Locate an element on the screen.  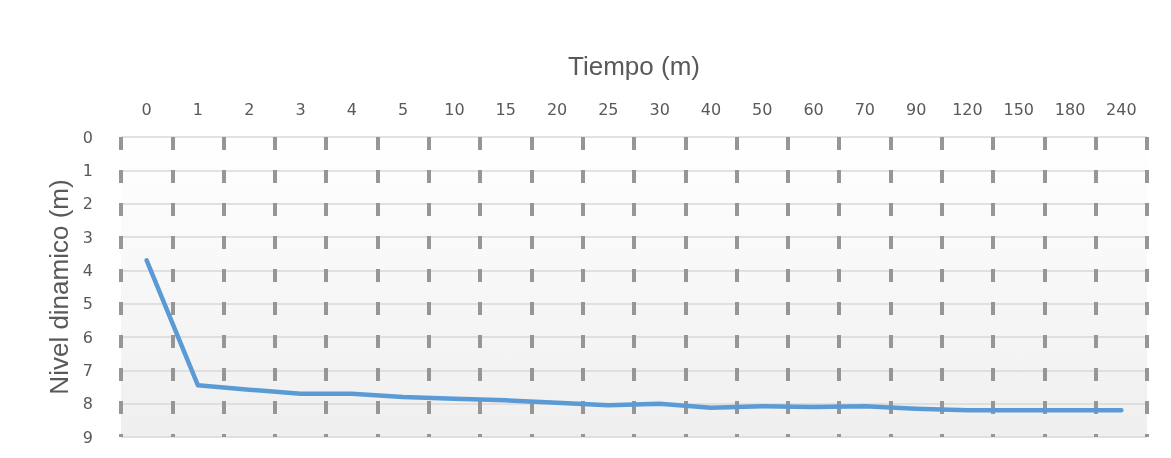
y-axis-title: Nivel dinamico (m) is located at coordinates (58, 287).